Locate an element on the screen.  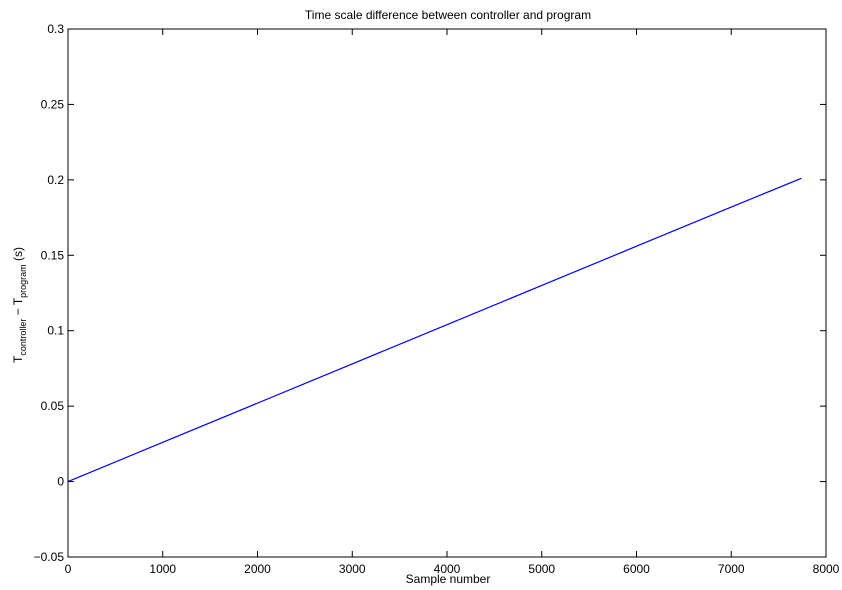
x-tick-label: 3000 is located at coordinates (352, 569).